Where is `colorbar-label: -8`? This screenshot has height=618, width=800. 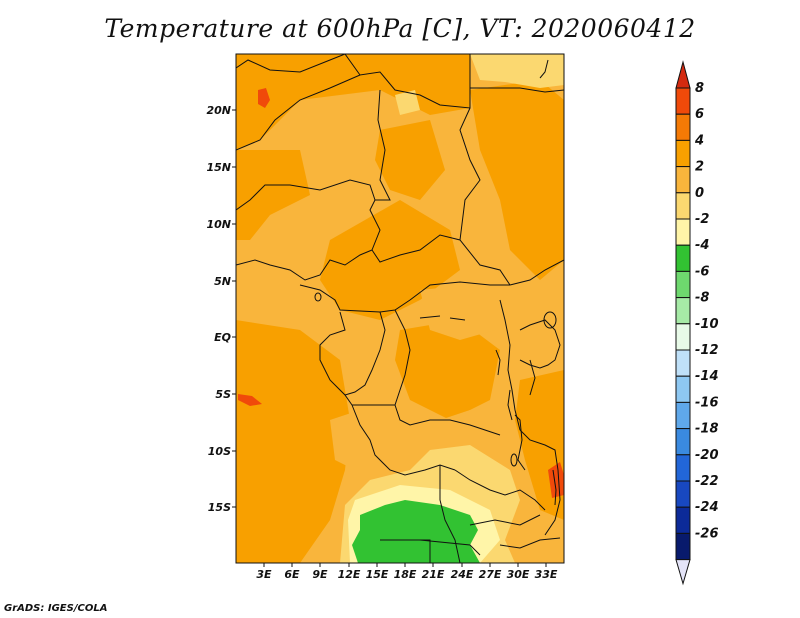
colorbar-label: -8 is located at coordinates (702, 298).